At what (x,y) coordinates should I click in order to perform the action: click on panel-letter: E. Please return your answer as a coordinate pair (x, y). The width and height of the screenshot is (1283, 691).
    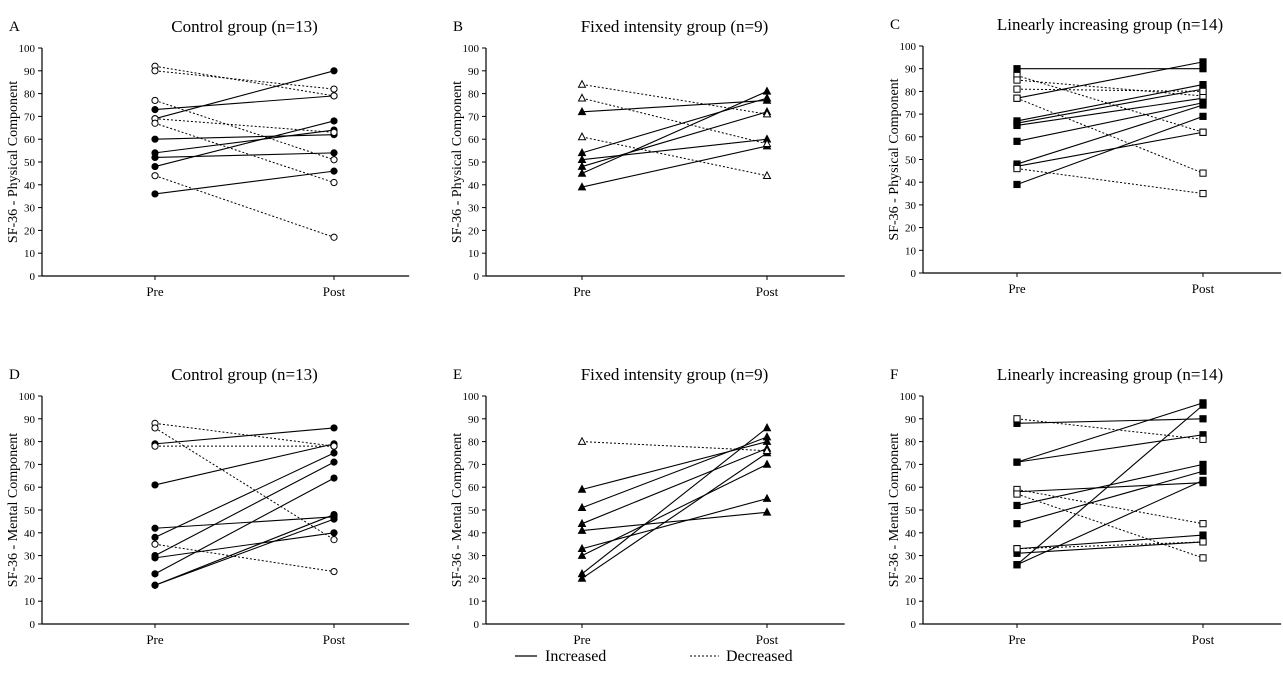
    Looking at the image, I should click on (457, 375).